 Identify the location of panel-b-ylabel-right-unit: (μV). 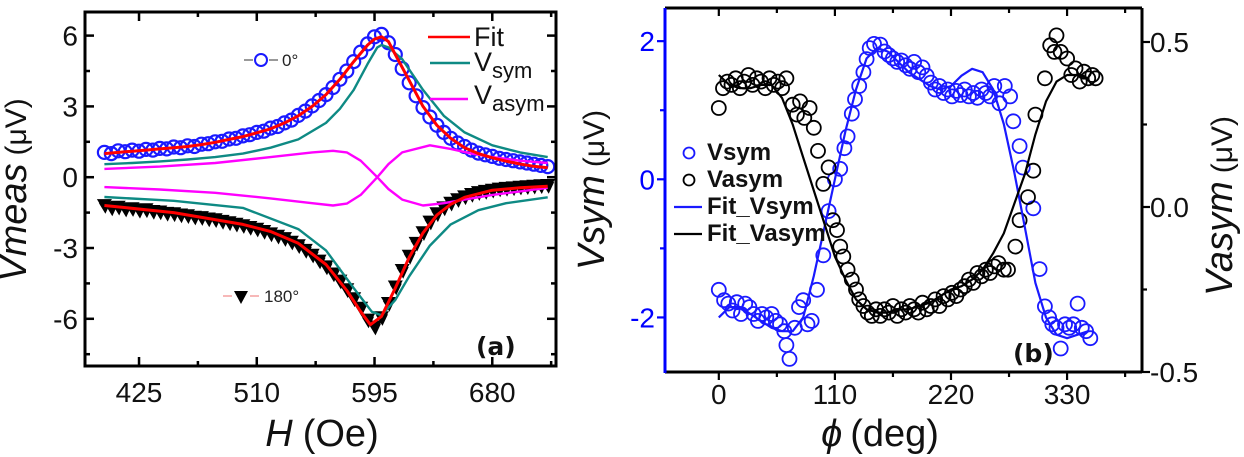
(1222, 144).